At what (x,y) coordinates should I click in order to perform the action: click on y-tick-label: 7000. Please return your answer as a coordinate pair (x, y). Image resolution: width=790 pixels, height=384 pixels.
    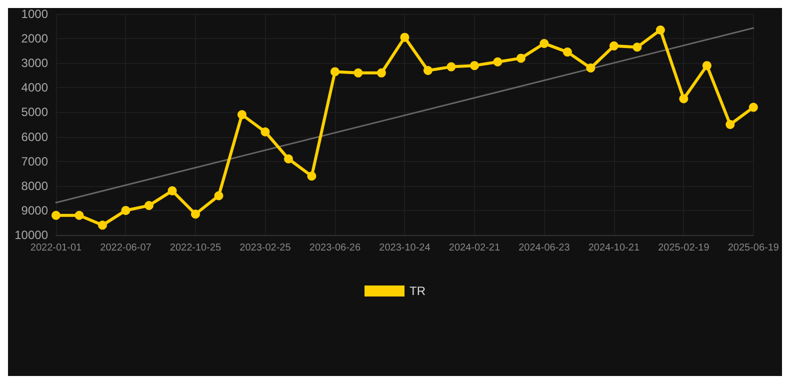
    Looking at the image, I should click on (34, 161).